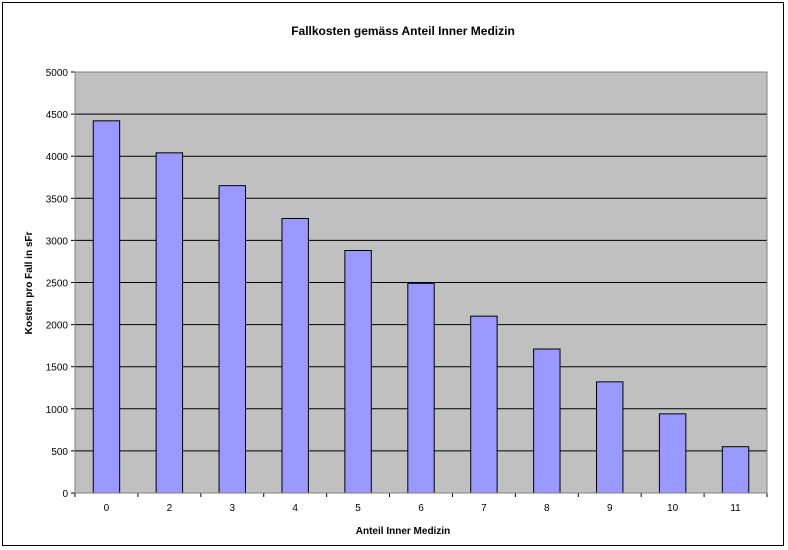 The height and width of the screenshot is (550, 788). What do you see at coordinates (59, 452) in the screenshot?
I see `y-tick-label: 500` at bounding box center [59, 452].